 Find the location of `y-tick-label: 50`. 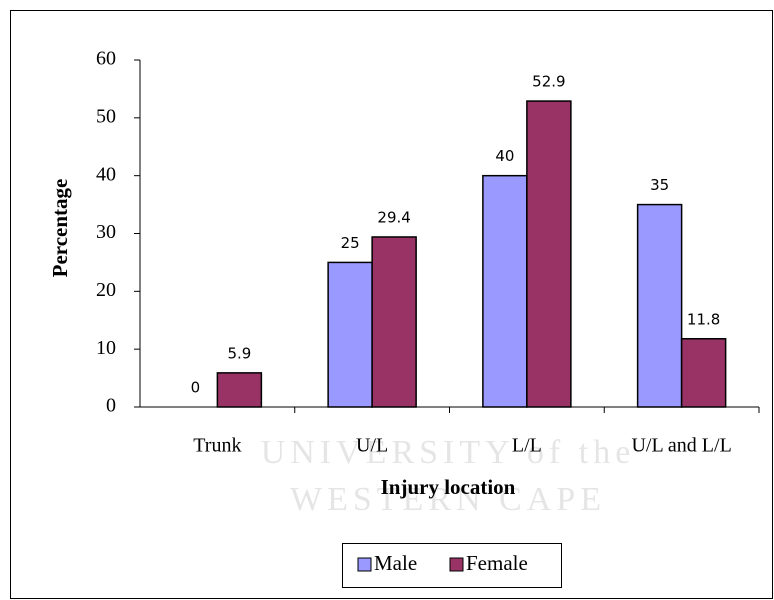

y-tick-label: 50 is located at coordinates (106, 116).